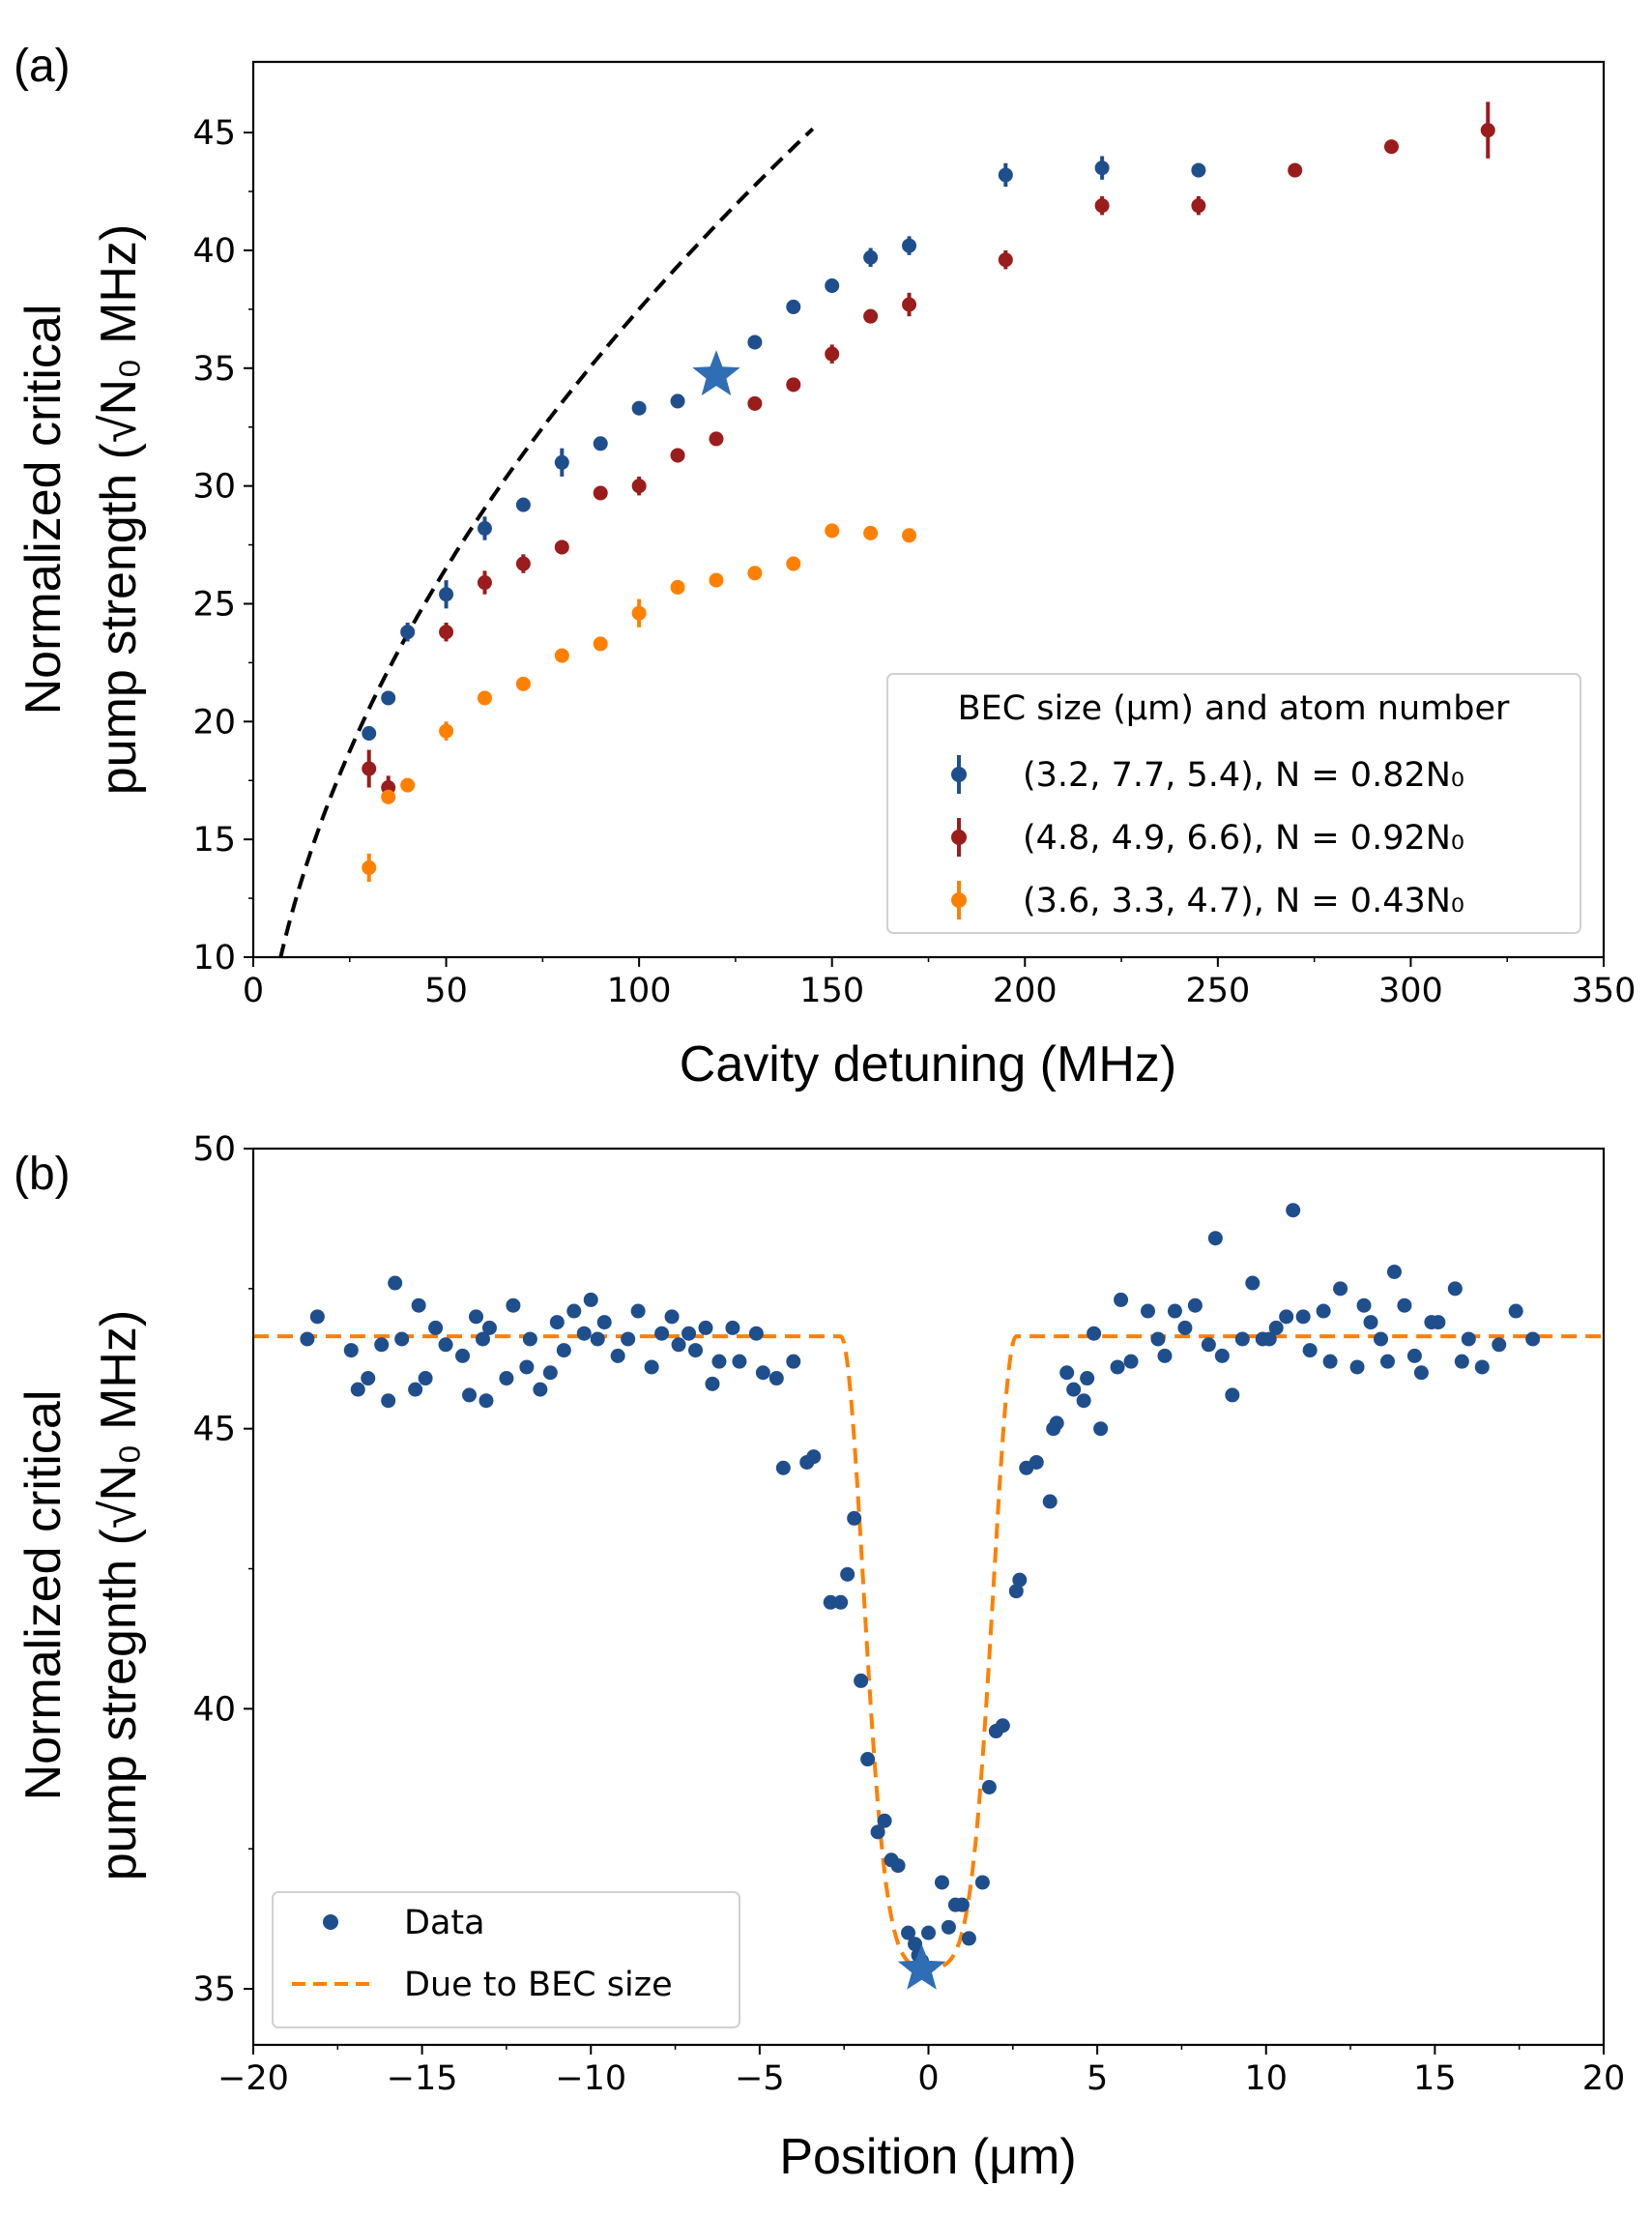  I want to click on legend-label-series-3: (3.6, 3.3, 4.7), N = 0.43N₀, so click(1243, 901).